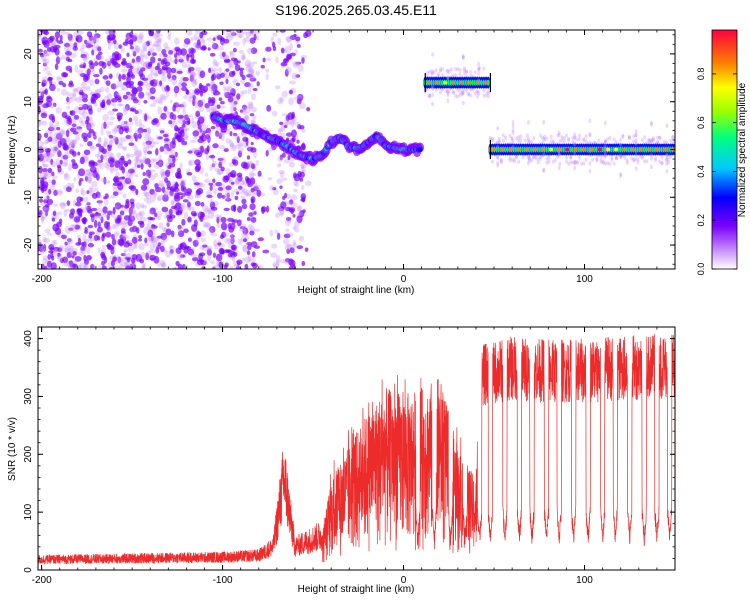 The height and width of the screenshot is (600, 750). Describe the element at coordinates (584, 279) in the screenshot. I see `x-tick-label: 100` at that location.